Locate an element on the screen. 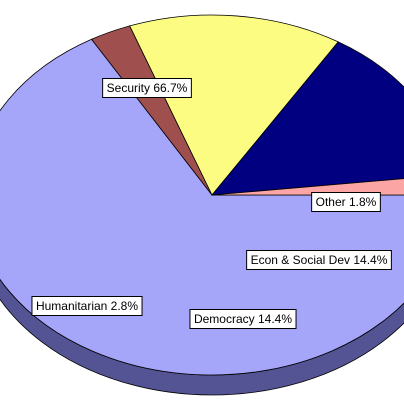 The height and width of the screenshot is (400, 404). data-label-text: Econ & Social Dev 14.4% is located at coordinates (319, 260).